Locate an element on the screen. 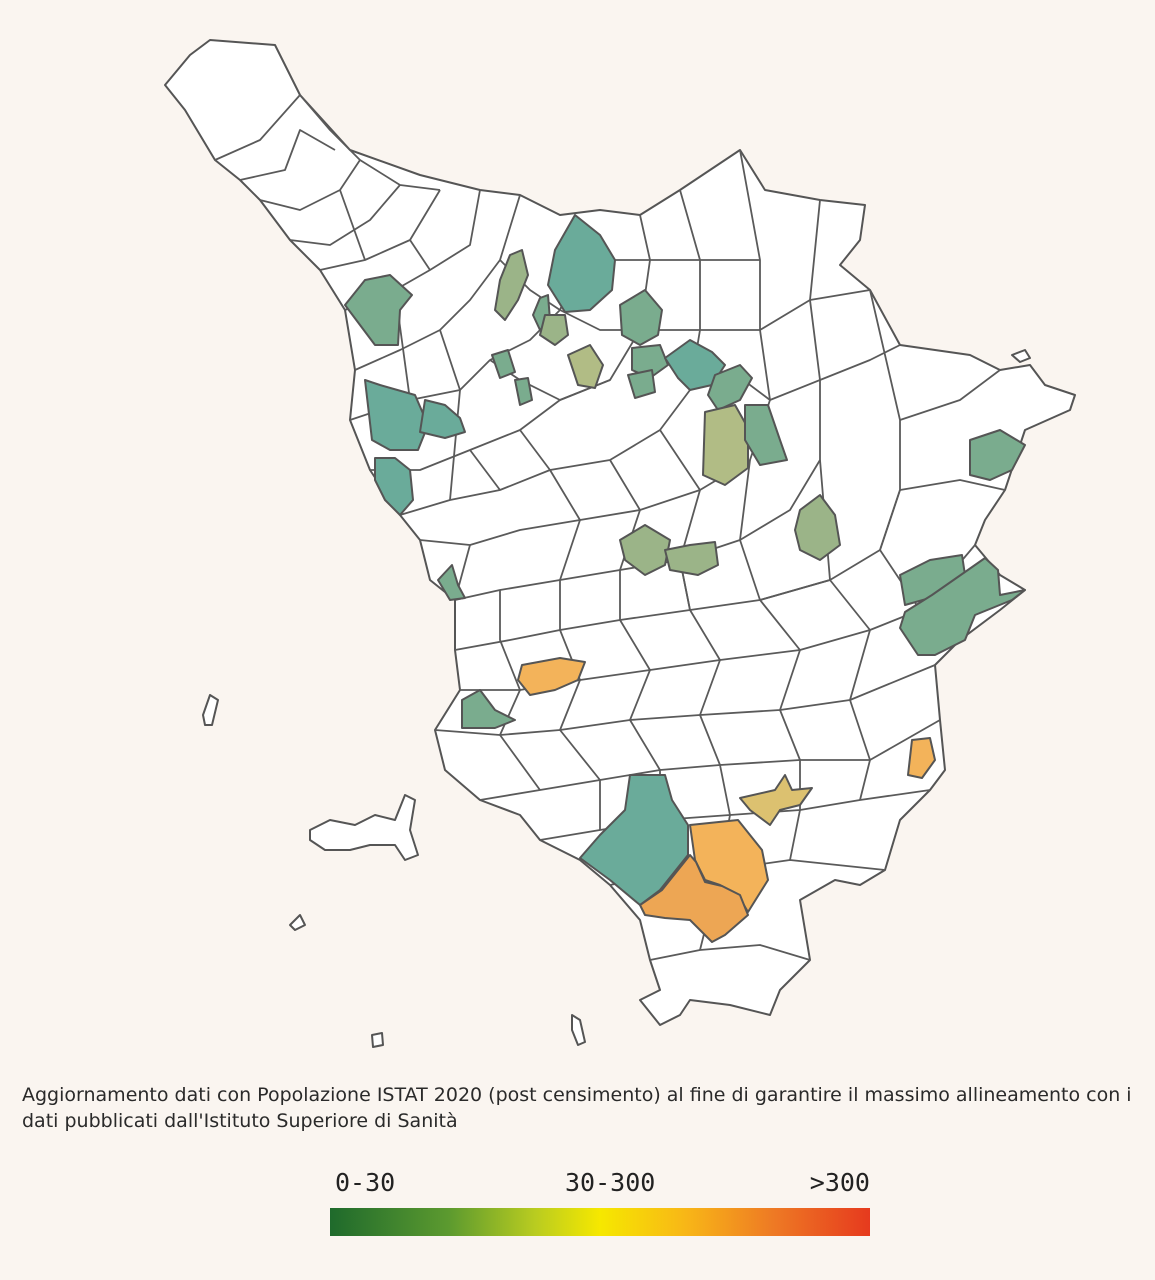  color-legend: 0-30 30-300 >300 is located at coordinates (600, 1208).